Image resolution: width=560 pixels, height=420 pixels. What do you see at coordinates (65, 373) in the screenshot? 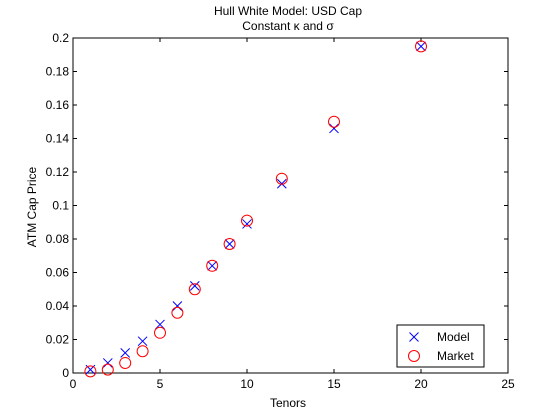
I see `y-tick-label: 0` at bounding box center [65, 373].